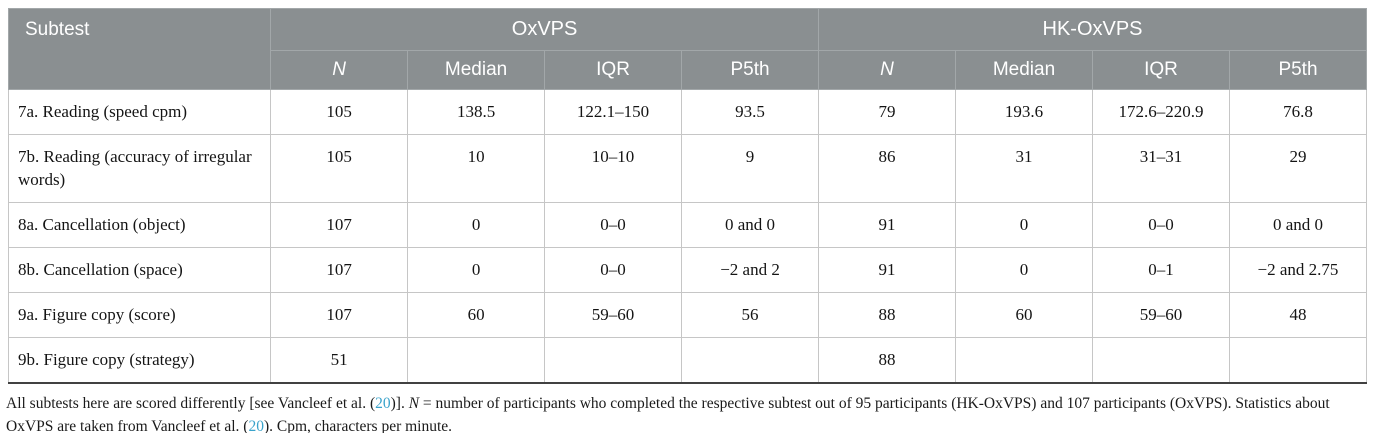 The width and height of the screenshot is (1375, 433). I want to click on cell-value: 193.6, so click(1024, 112).